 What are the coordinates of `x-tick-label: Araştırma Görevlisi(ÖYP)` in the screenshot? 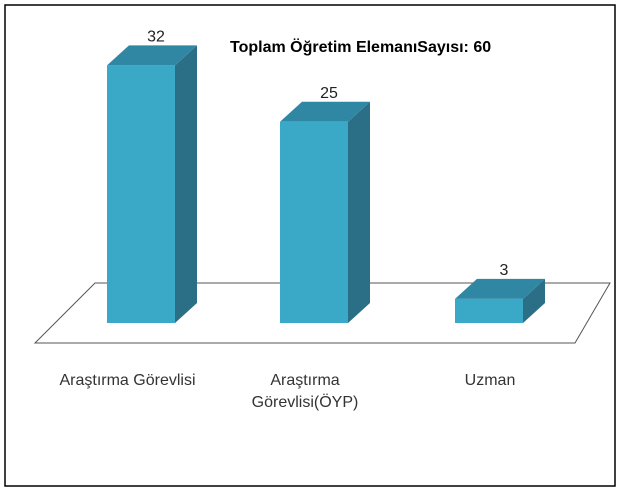 It's located at (305, 391).